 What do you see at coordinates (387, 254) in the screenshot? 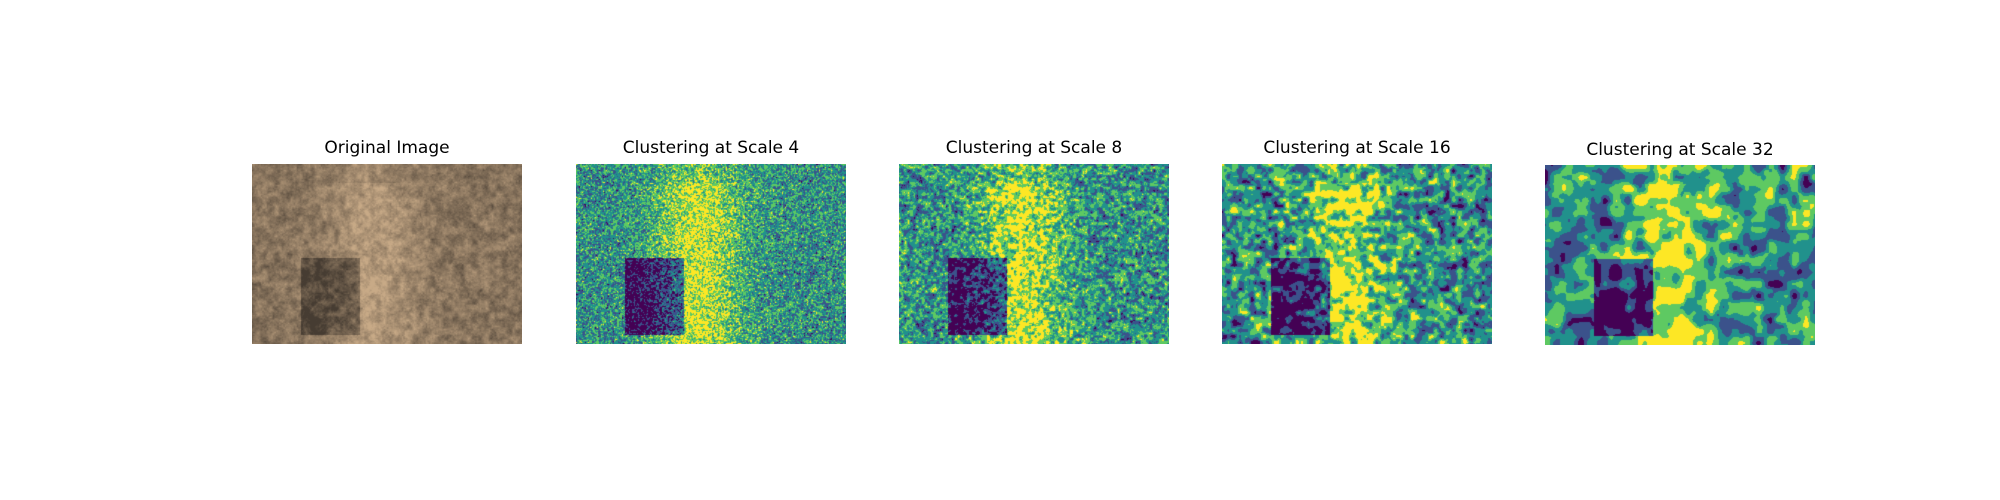
I see `original-image` at bounding box center [387, 254].